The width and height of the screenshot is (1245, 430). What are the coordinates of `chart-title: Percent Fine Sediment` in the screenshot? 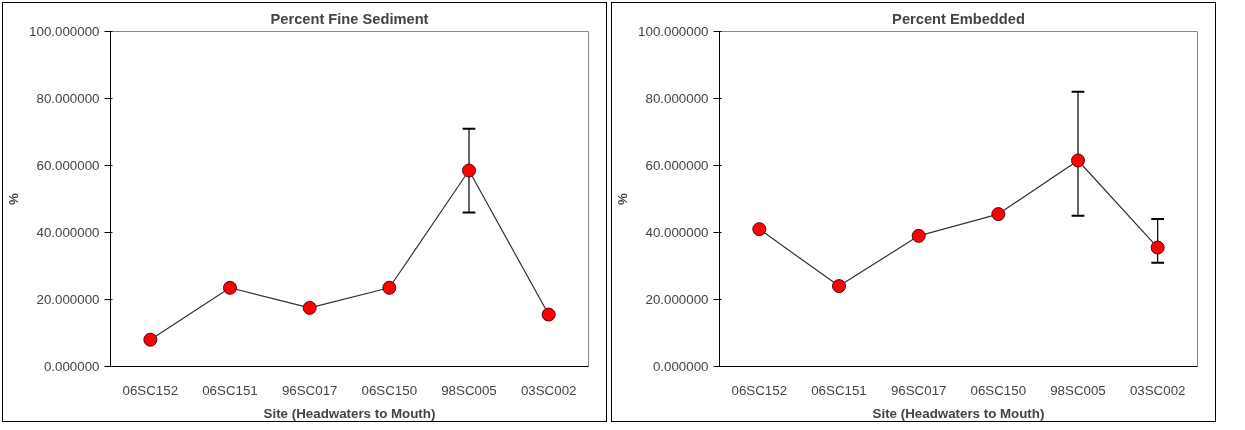 It's located at (349, 18).